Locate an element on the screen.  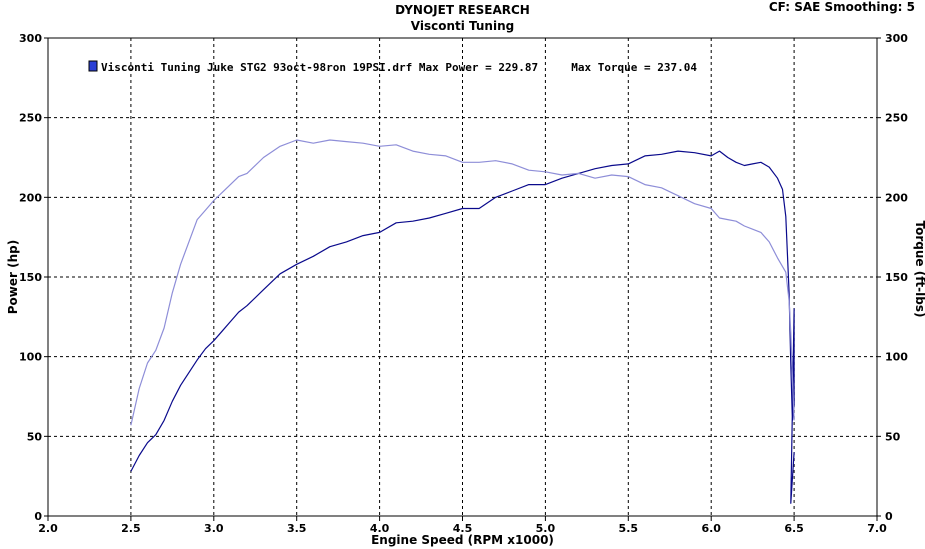
legend-swatch is located at coordinates (93, 66).